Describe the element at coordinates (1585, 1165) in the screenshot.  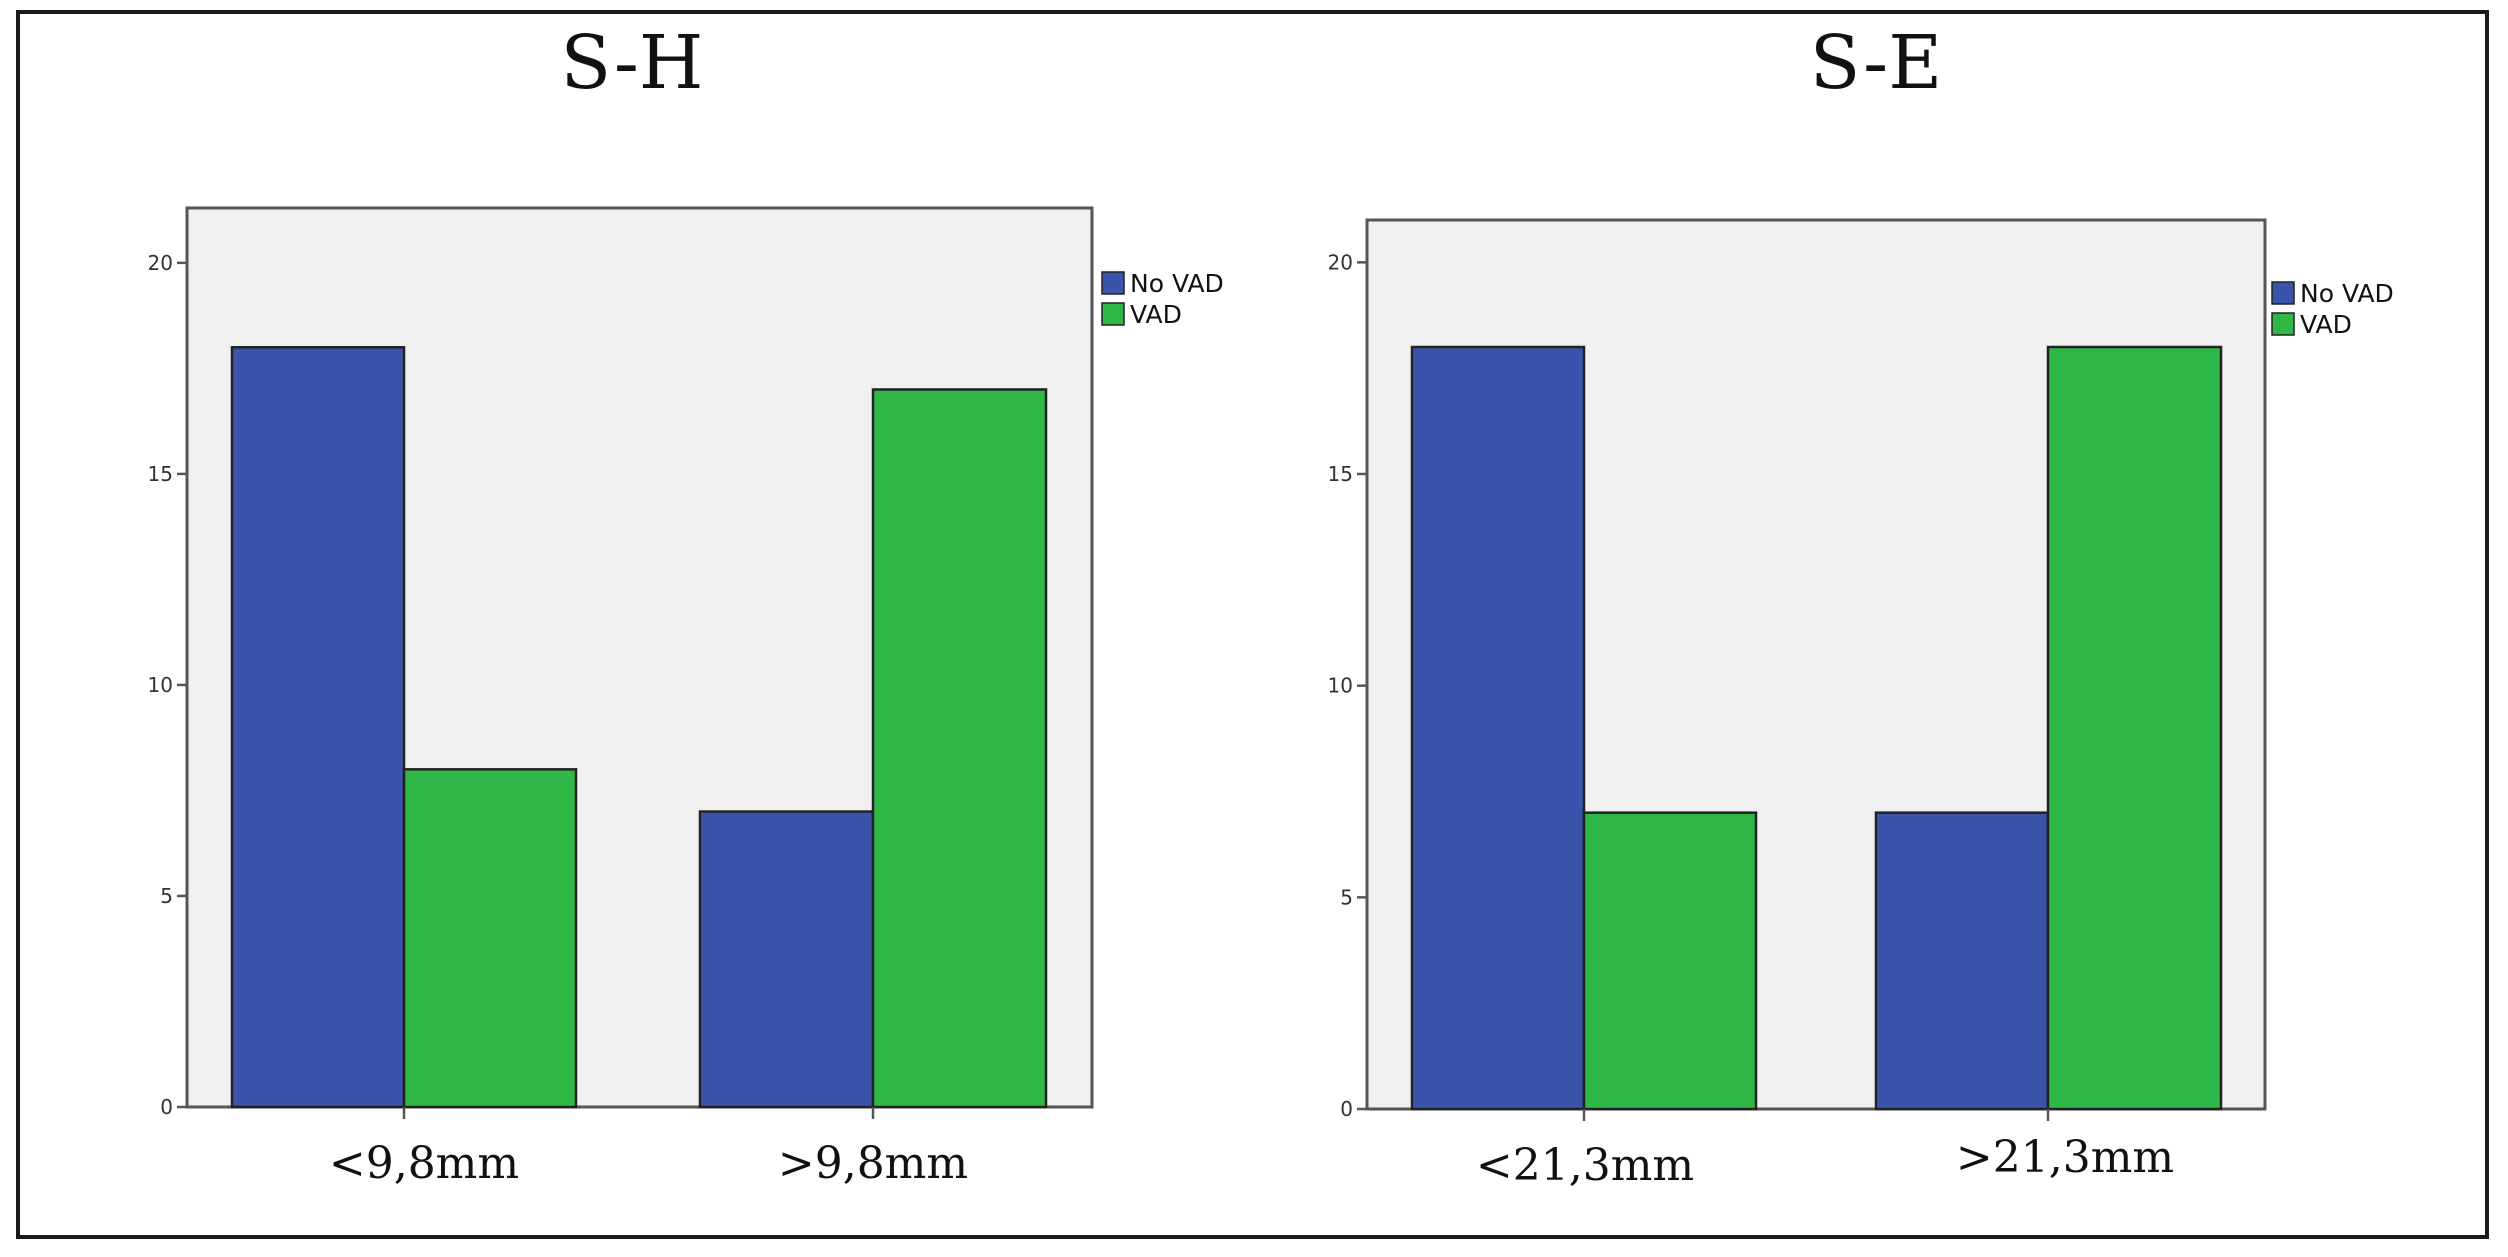
I see `x-category-label: <21,3mm` at that location.